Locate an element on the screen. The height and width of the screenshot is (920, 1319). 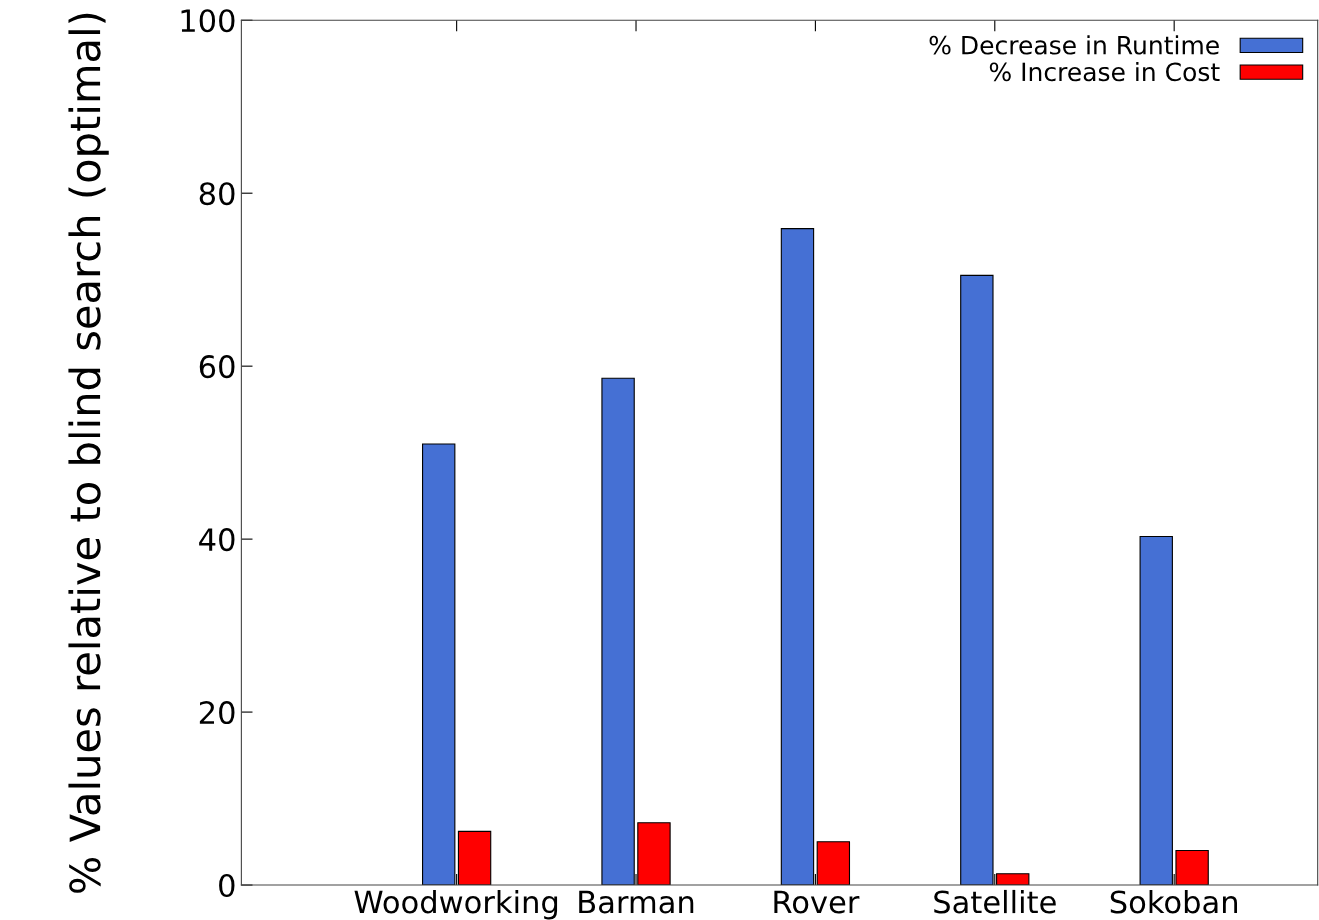
y-tick-label: 60 is located at coordinates (217, 367).